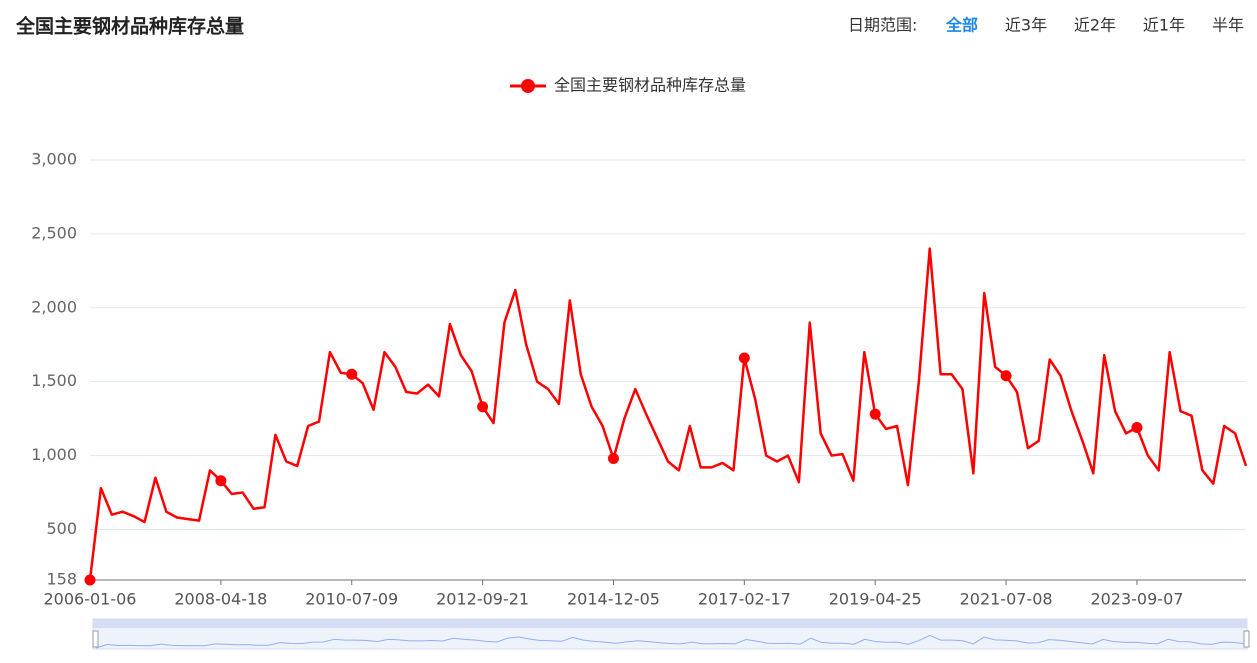 This screenshot has height=663, width=1257. What do you see at coordinates (1228, 25) in the screenshot?
I see `range-option: 半年` at bounding box center [1228, 25].